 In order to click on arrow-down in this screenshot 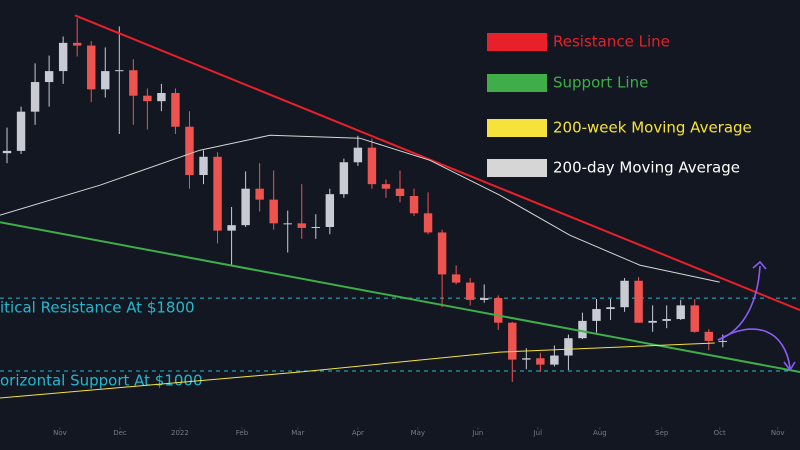, I will do `click(754, 348)`.